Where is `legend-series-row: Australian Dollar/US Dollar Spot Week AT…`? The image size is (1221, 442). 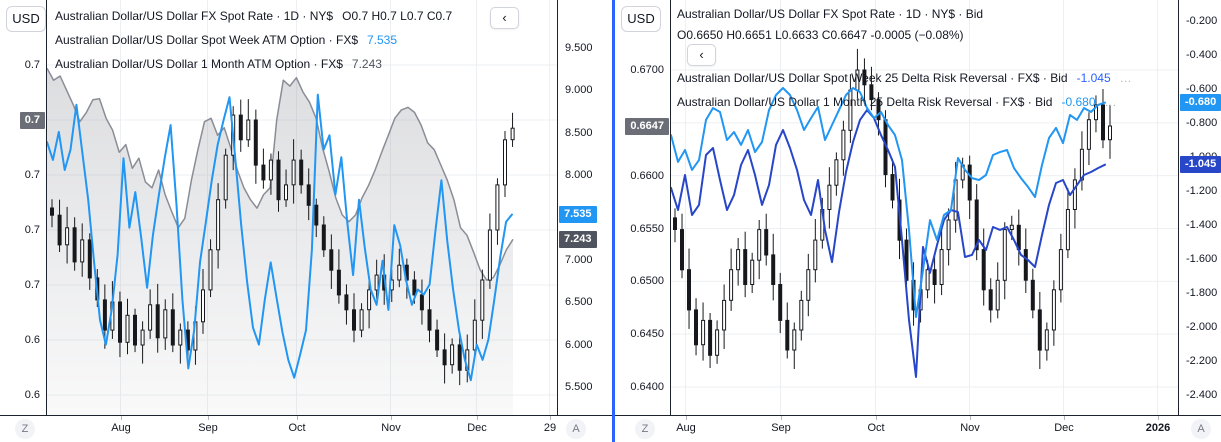 legend-series-row: Australian Dollar/US Dollar Spot Week AT… is located at coordinates (230, 40).